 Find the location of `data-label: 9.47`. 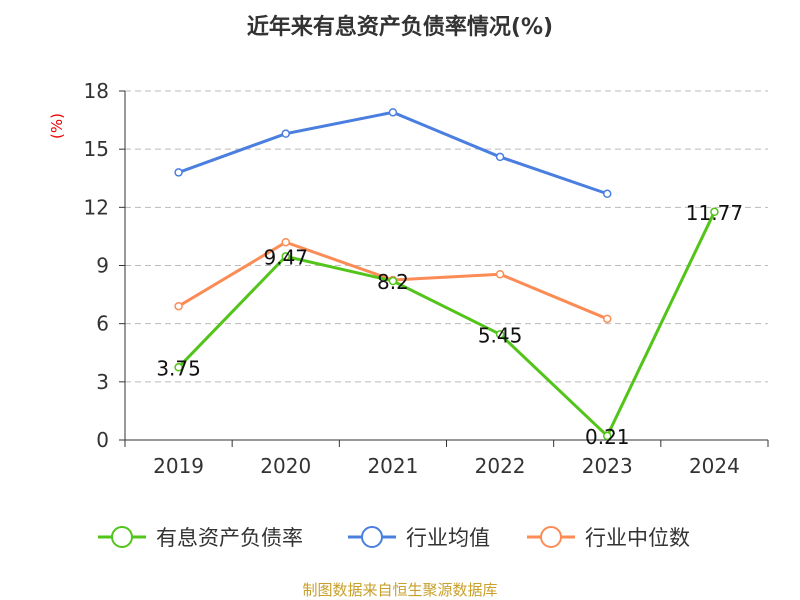

data-label: 9.47 is located at coordinates (285, 257).